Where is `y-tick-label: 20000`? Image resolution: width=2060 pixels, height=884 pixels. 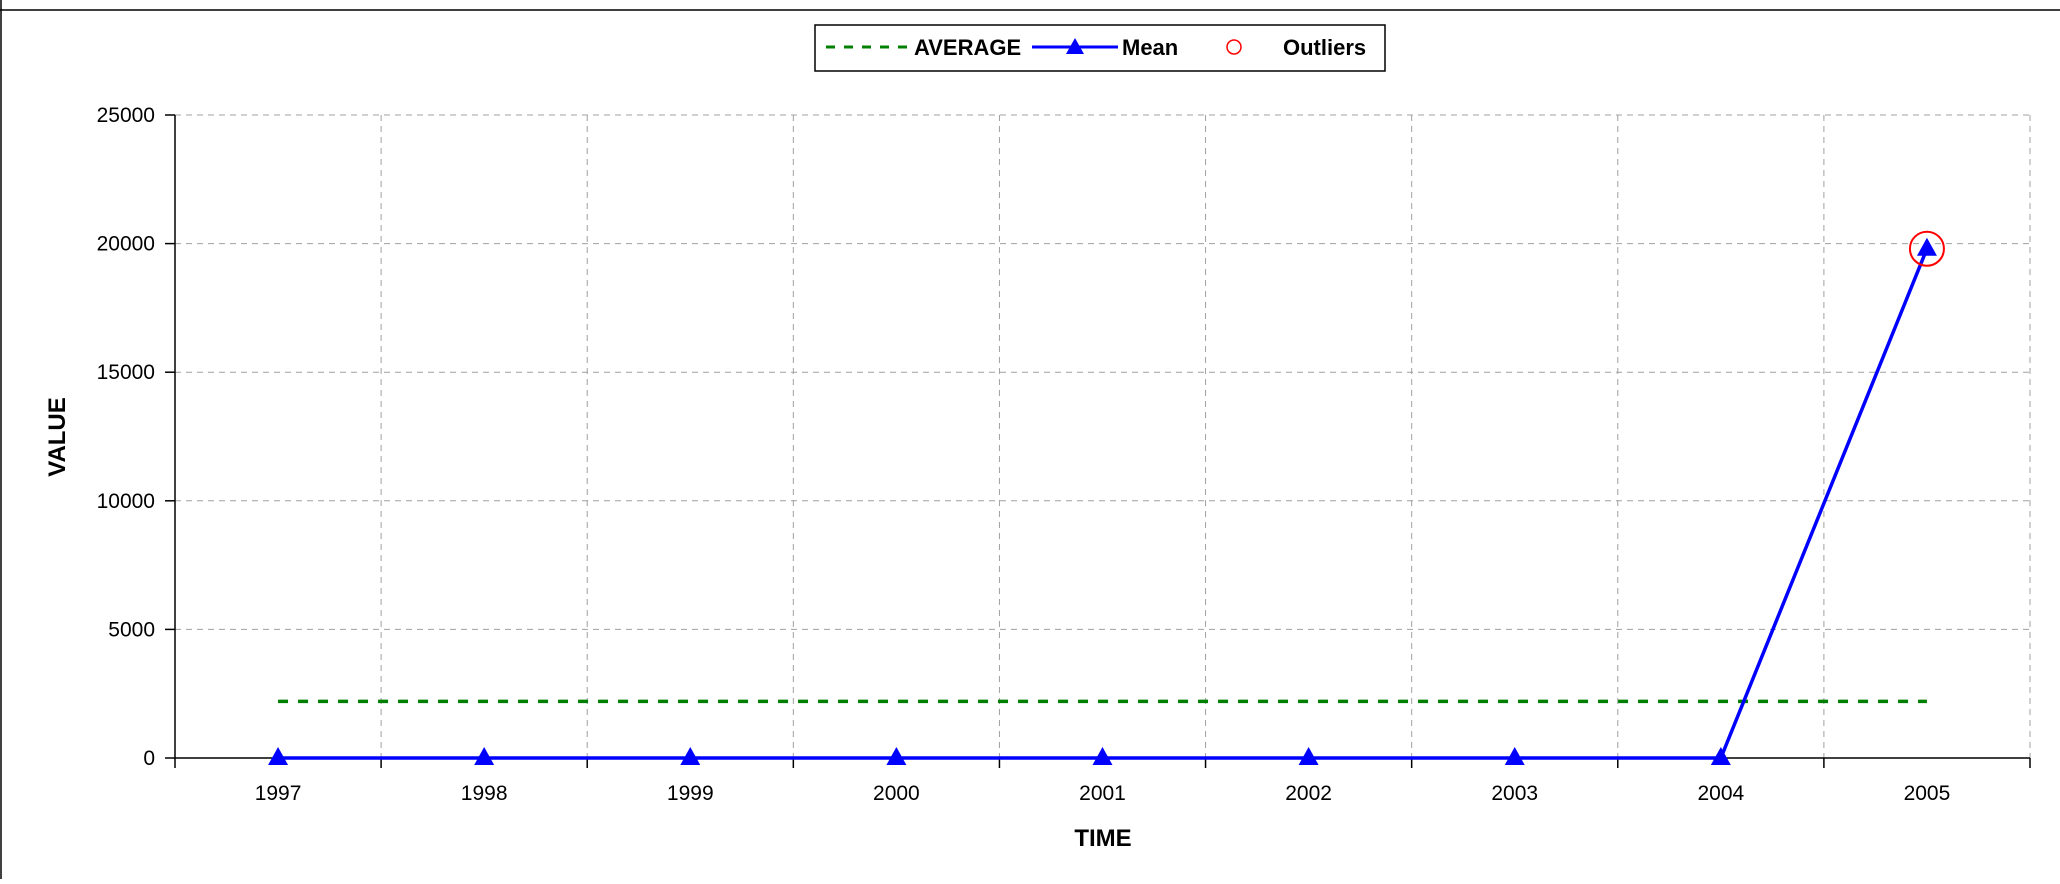 y-tick-label: 20000 is located at coordinates (126, 244).